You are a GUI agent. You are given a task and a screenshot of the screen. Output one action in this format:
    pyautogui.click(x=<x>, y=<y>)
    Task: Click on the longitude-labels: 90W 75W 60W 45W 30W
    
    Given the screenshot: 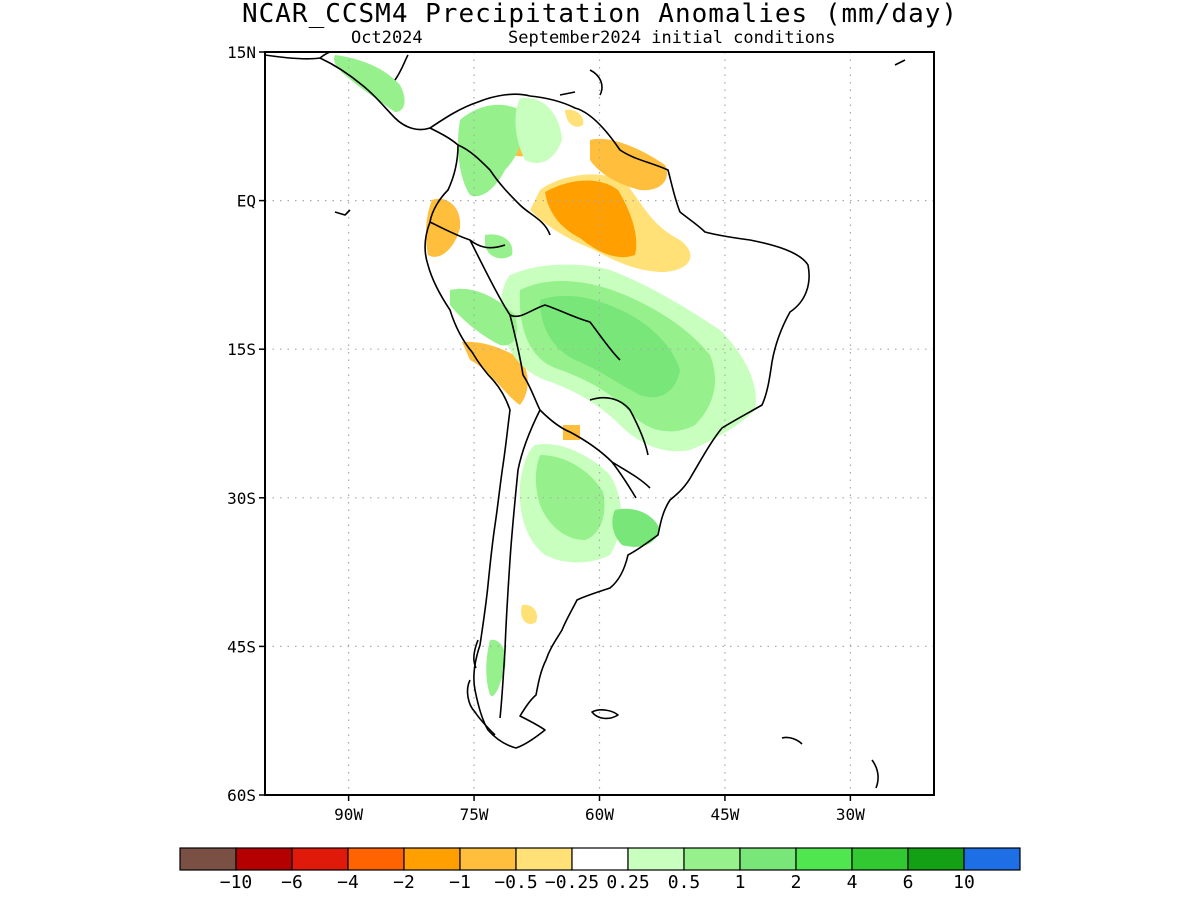 What is the action you would take?
    pyautogui.click(x=599, y=809)
    